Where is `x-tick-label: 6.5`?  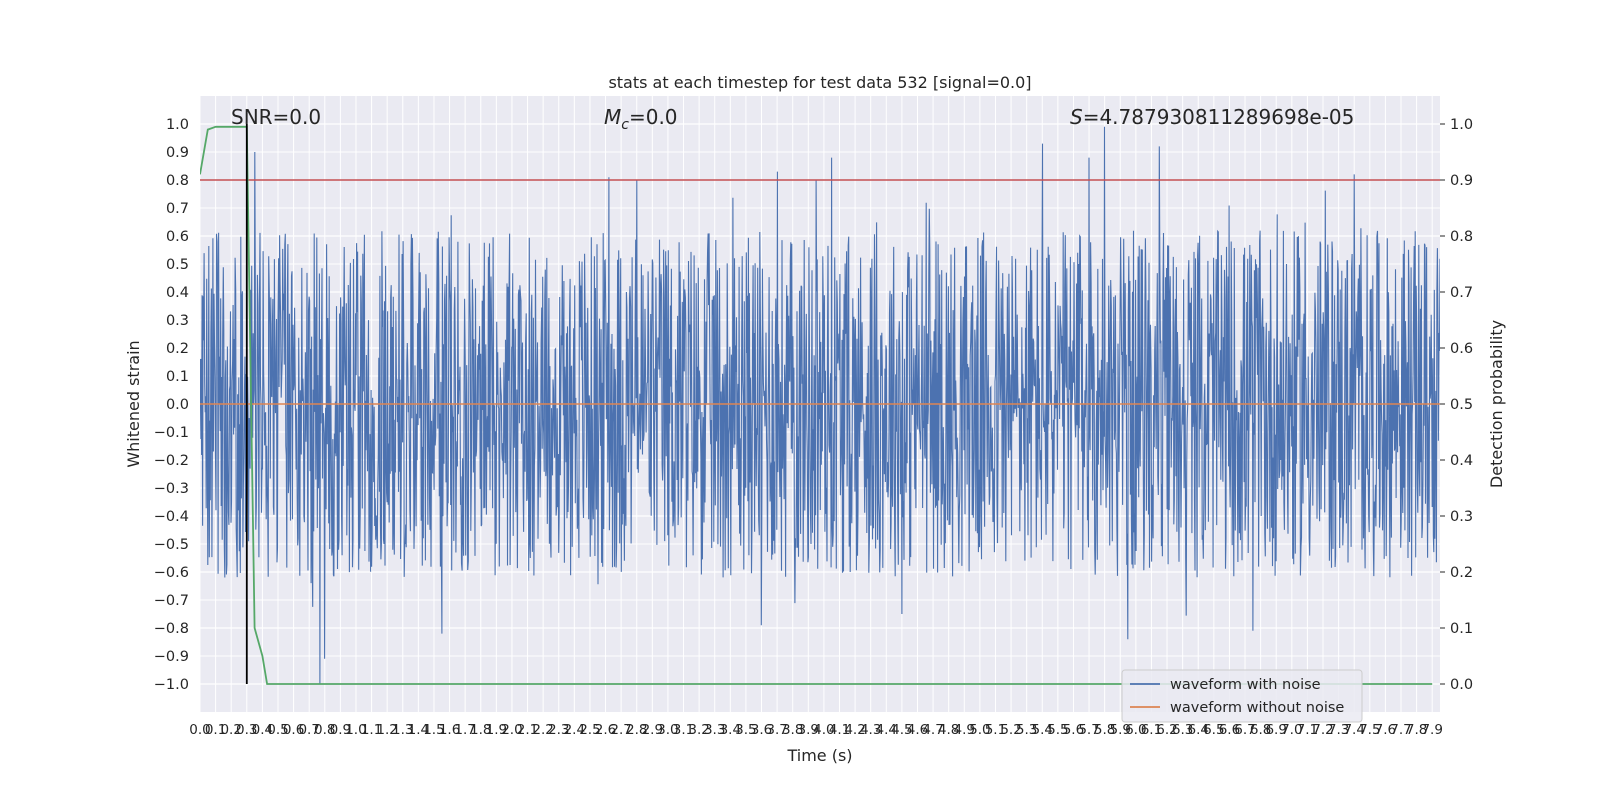
x-tick-label: 6.5 is located at coordinates (1213, 730).